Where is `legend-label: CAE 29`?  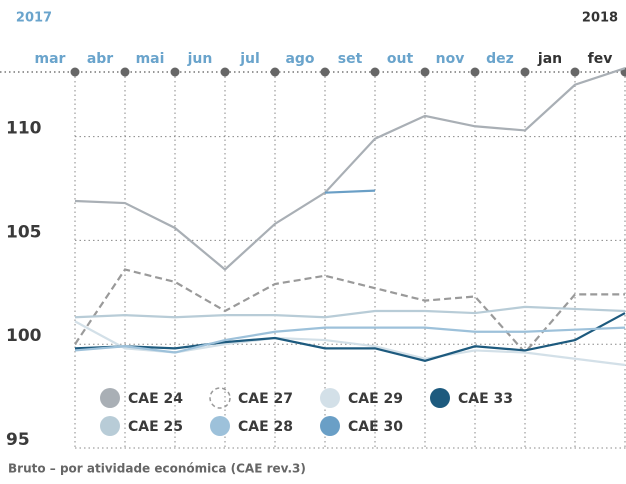
legend-label: CAE 29 is located at coordinates (375, 399).